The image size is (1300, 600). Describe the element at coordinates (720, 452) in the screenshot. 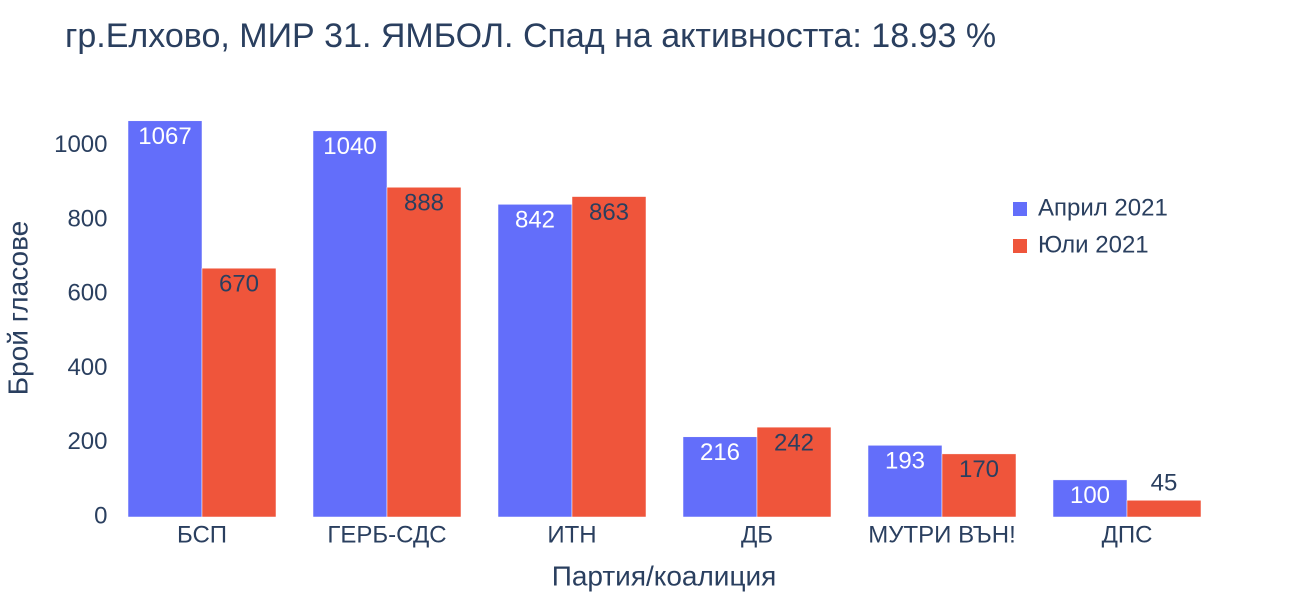

I see `value-label: 216` at that location.